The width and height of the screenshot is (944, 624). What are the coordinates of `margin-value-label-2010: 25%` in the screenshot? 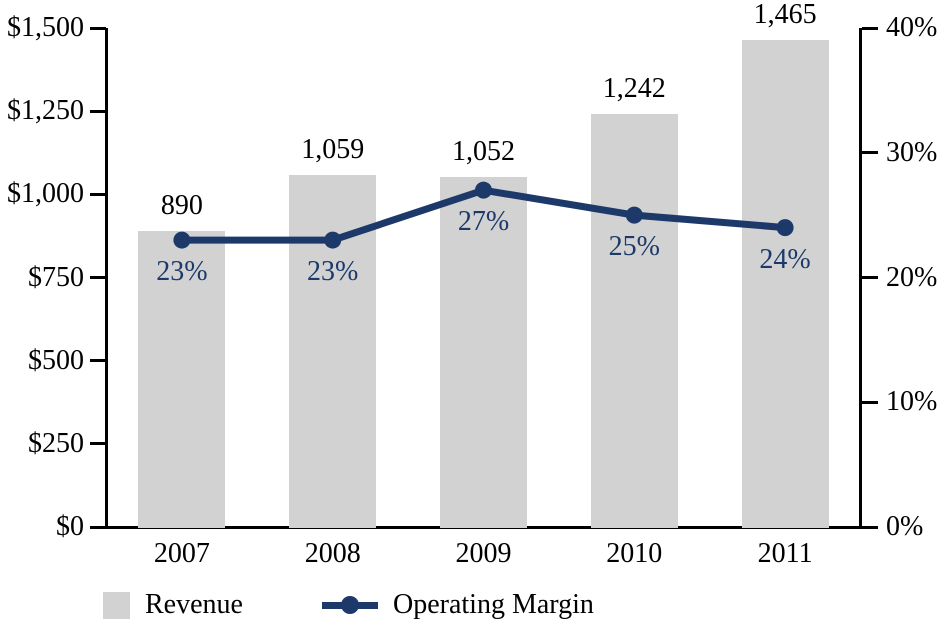 It's located at (634, 247).